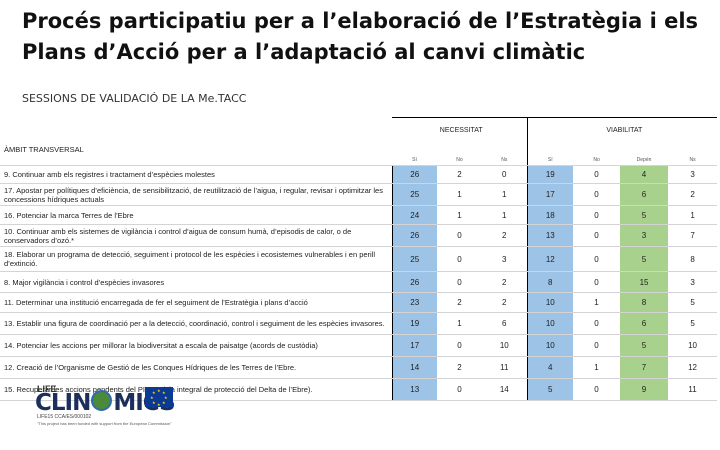  Describe the element at coordinates (693, 194) in the screenshot. I see `viabilitat-ns-cell: 2` at that location.